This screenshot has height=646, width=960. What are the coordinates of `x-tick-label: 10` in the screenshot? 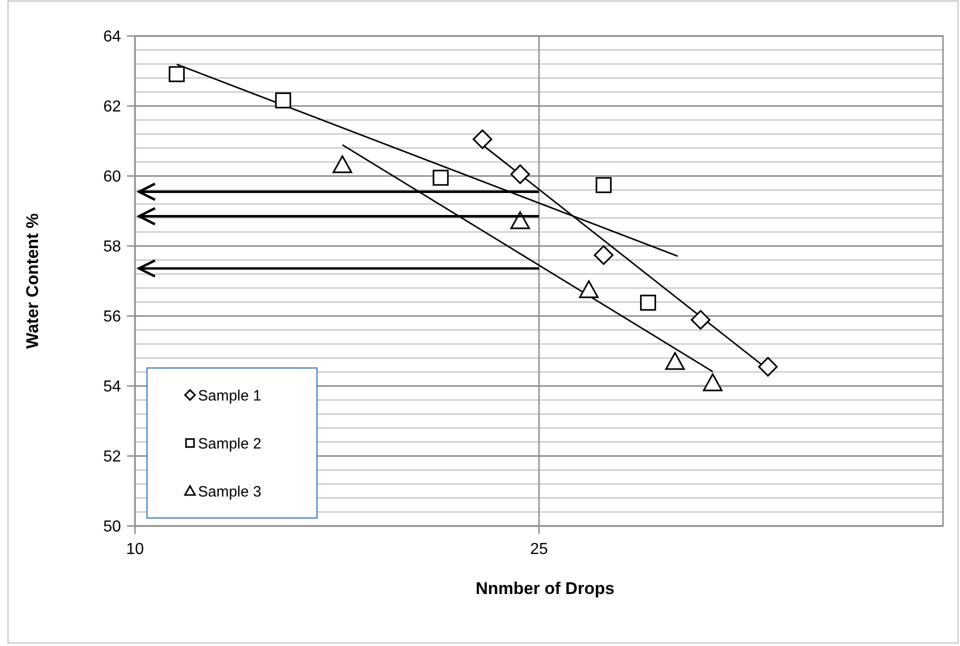 It's located at (135, 549).